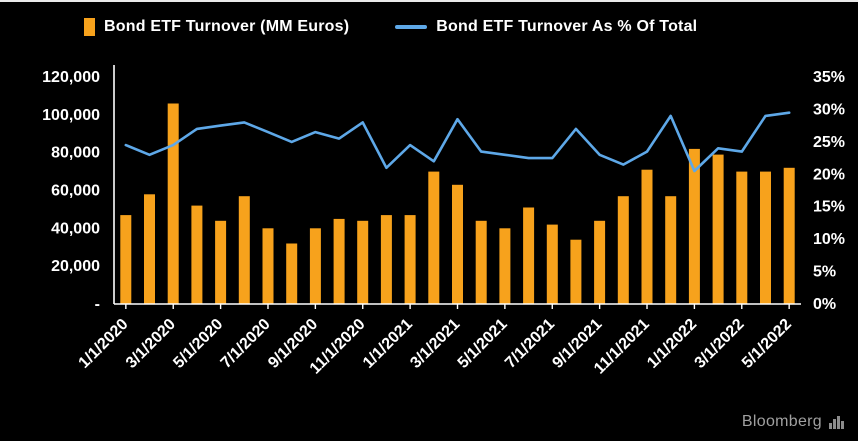 The width and height of the screenshot is (858, 441). I want to click on legend-item-bars: Bond ETF Turnover (MM Euros), so click(216, 27).